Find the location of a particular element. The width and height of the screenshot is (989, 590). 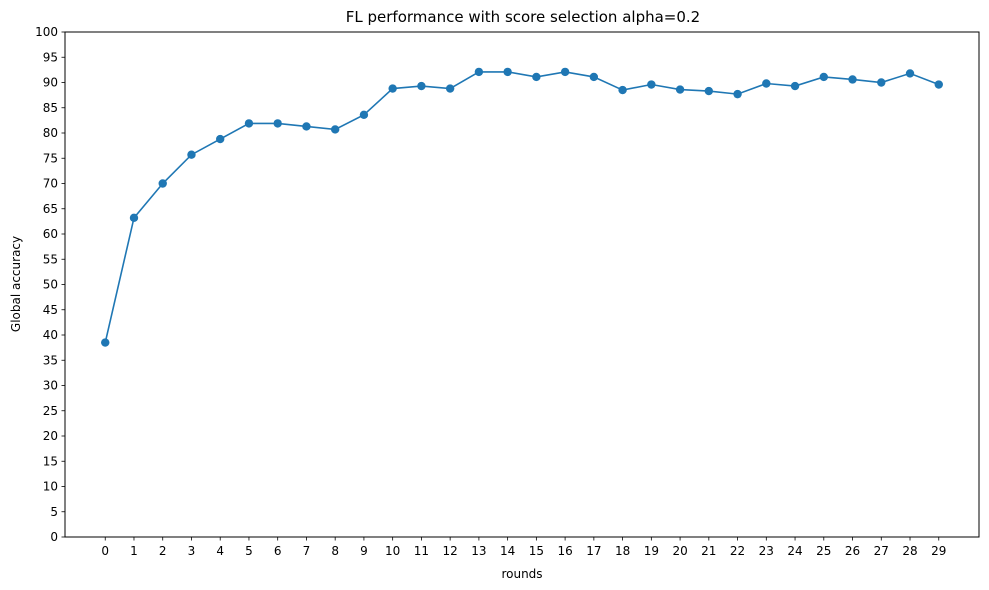

x-tick-label: 16 is located at coordinates (564, 551).